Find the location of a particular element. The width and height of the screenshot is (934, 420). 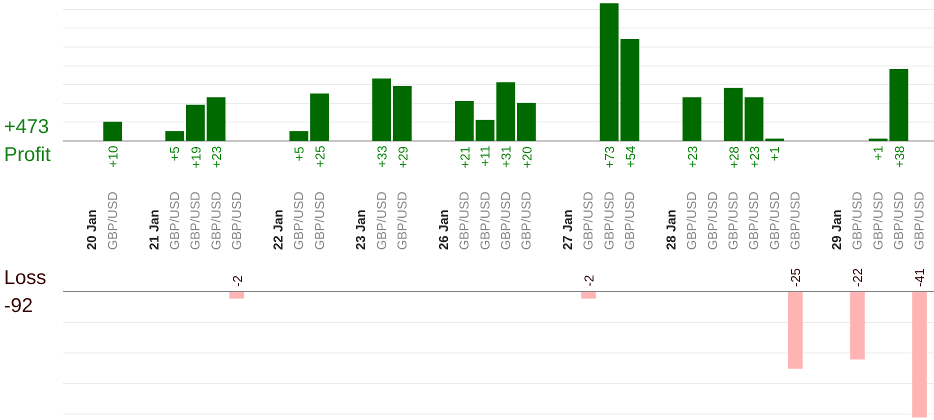

data-label: +20 is located at coordinates (526, 157).